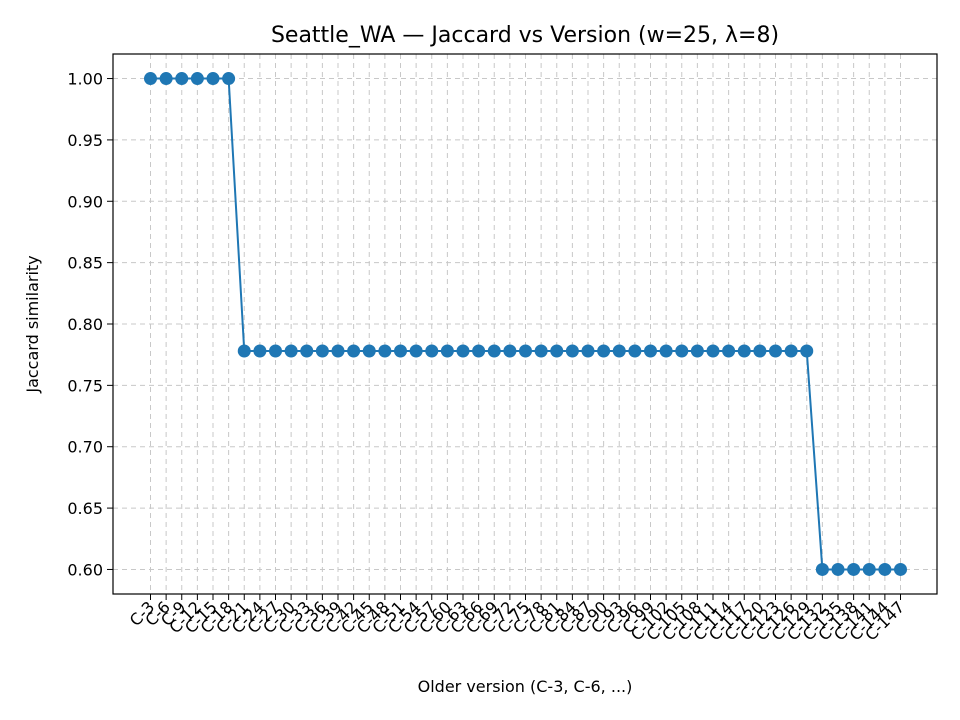 Image resolution: width=960 pixels, height=720 pixels. What do you see at coordinates (85, 569) in the screenshot?
I see `y-tick-label: 0.60` at bounding box center [85, 569].